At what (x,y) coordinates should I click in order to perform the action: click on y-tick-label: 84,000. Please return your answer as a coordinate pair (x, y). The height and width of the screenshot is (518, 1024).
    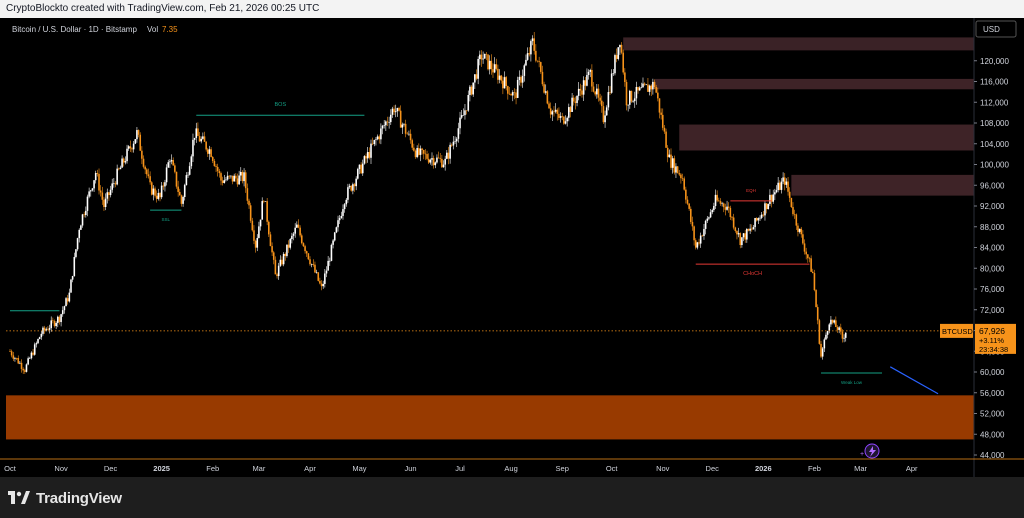
    Looking at the image, I should click on (992, 248).